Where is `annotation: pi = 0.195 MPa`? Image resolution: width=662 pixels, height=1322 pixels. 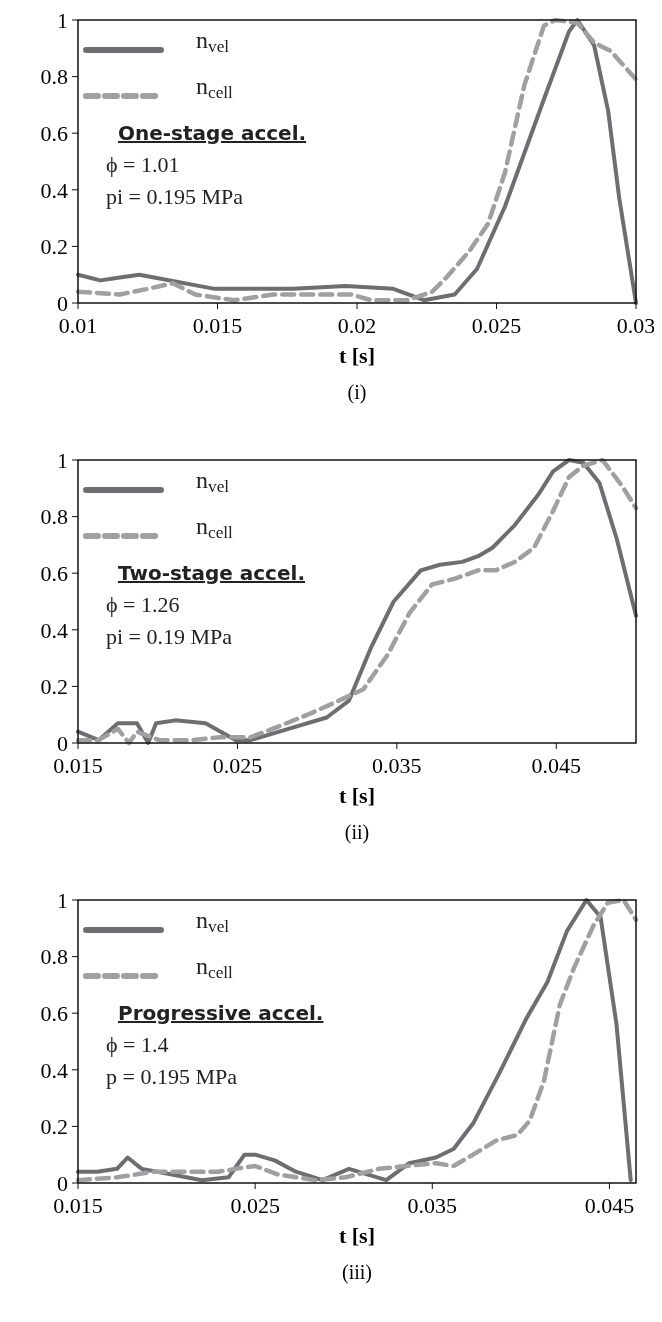
annotation: pi = 0.195 MPa is located at coordinates (175, 196).